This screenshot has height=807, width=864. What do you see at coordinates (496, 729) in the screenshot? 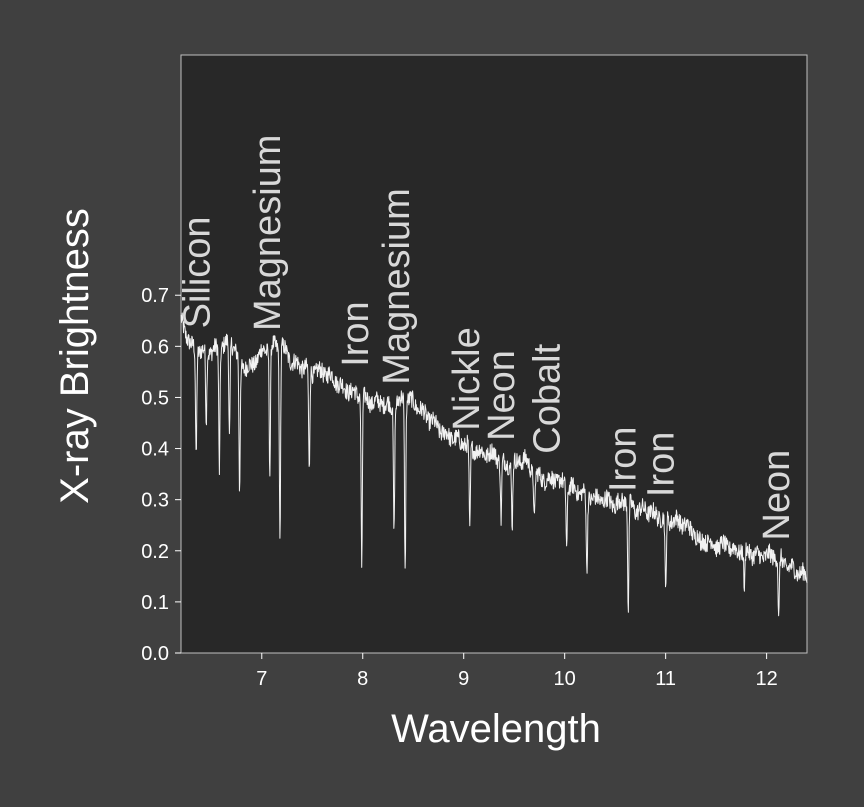
I see `x-axis-title: Wavelength` at bounding box center [496, 729].